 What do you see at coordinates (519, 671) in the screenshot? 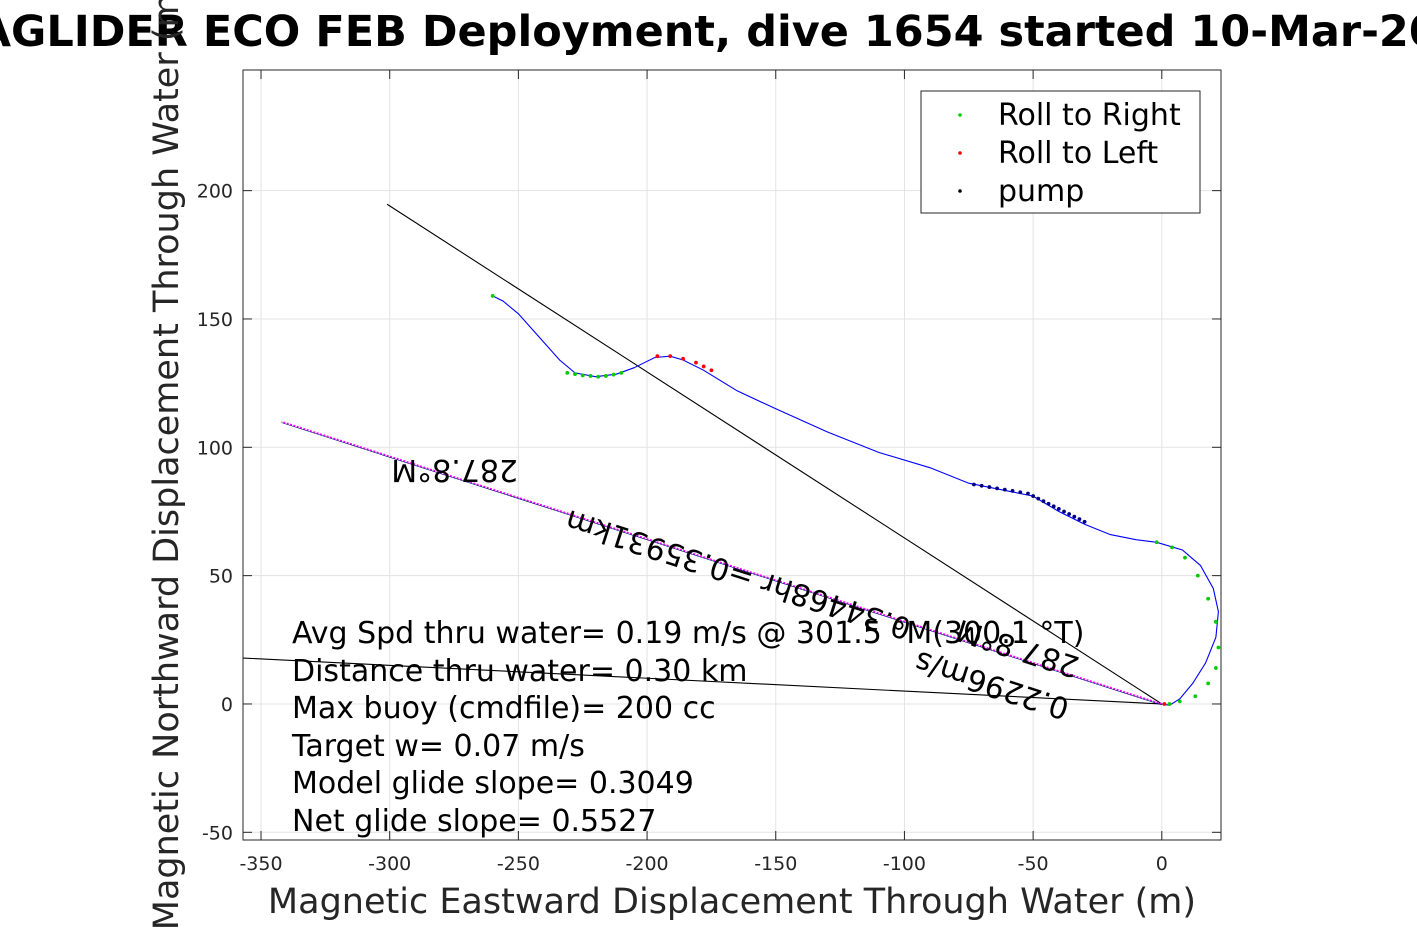
I see `annotation-distance: Distance thru water= 0.30 km` at bounding box center [519, 671].